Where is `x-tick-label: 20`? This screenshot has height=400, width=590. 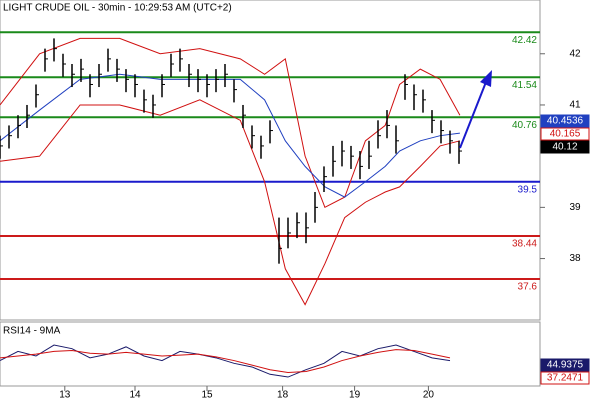 x-tick-label: 20 is located at coordinates (429, 395).